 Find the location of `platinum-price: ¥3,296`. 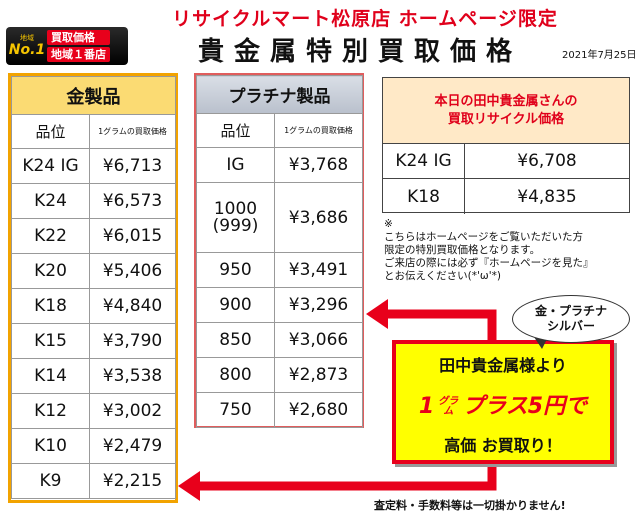

platinum-price: ¥3,296 is located at coordinates (318, 305).